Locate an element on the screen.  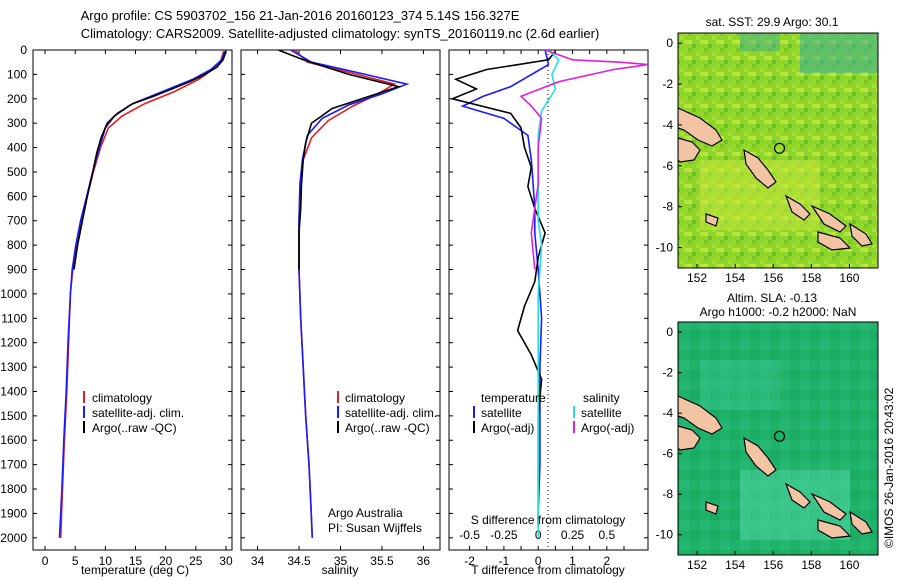
sla-lat-tick-label: -6 is located at coordinates (667, 454).